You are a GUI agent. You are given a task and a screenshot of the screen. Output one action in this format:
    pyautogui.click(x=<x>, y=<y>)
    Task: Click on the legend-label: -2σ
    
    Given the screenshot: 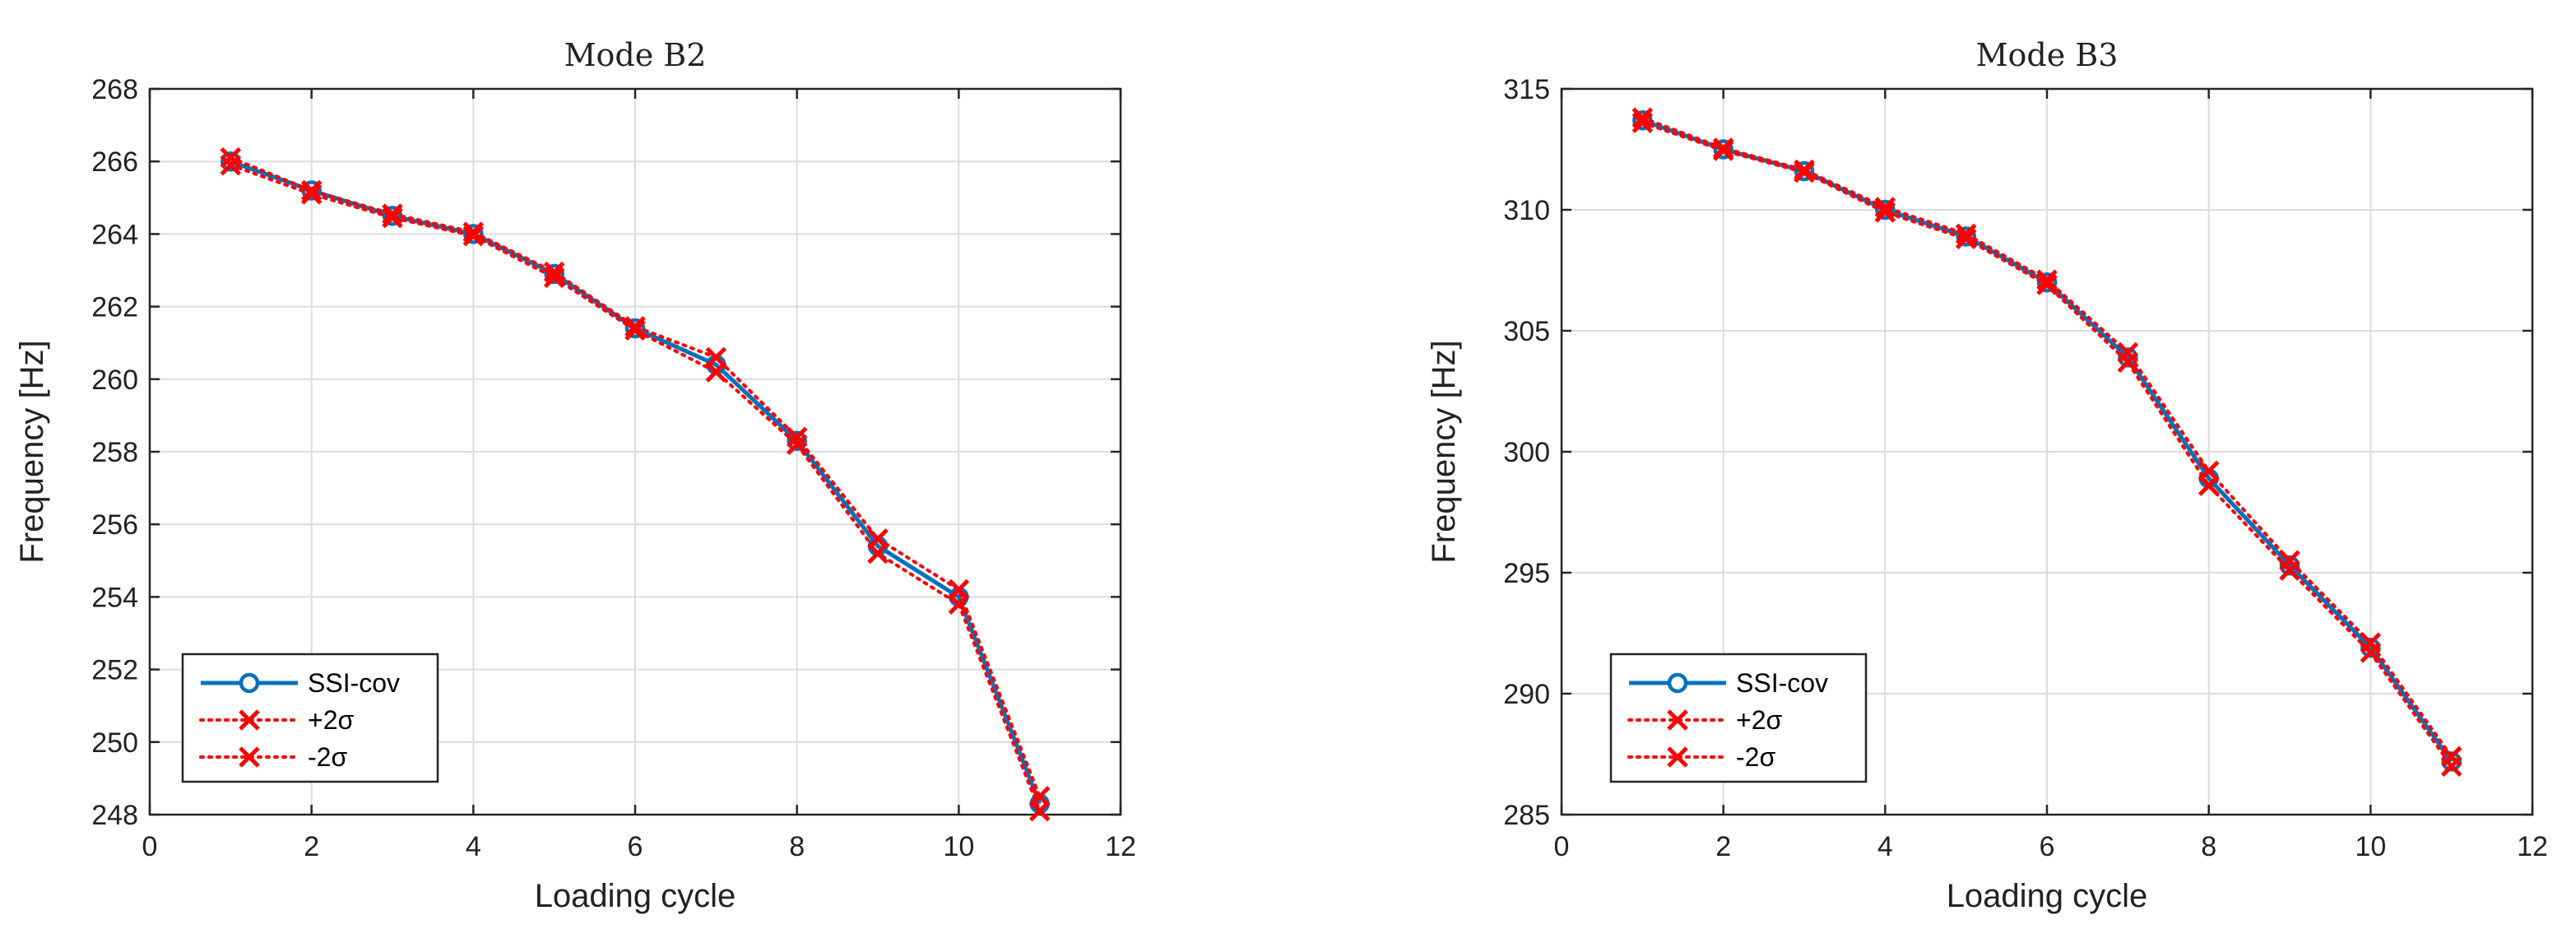 What is the action you would take?
    pyautogui.click(x=1755, y=757)
    